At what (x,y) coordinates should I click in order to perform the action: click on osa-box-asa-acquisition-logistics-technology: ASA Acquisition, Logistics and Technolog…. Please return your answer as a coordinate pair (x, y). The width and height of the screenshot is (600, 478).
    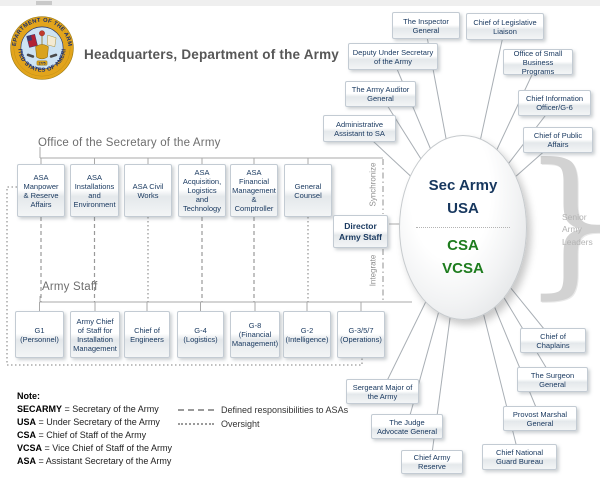
    Looking at the image, I should click on (202, 190).